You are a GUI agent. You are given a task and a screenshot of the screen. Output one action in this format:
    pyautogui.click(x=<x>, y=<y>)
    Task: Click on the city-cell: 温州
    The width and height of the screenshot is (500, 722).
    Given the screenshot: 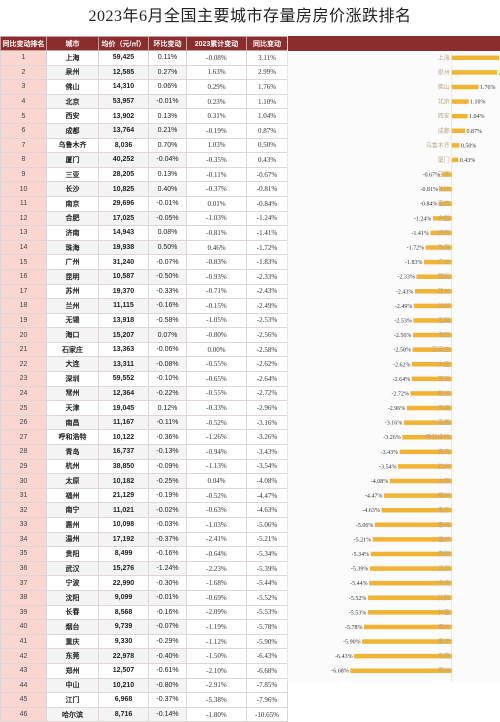 What is the action you would take?
    pyautogui.click(x=72, y=539)
    